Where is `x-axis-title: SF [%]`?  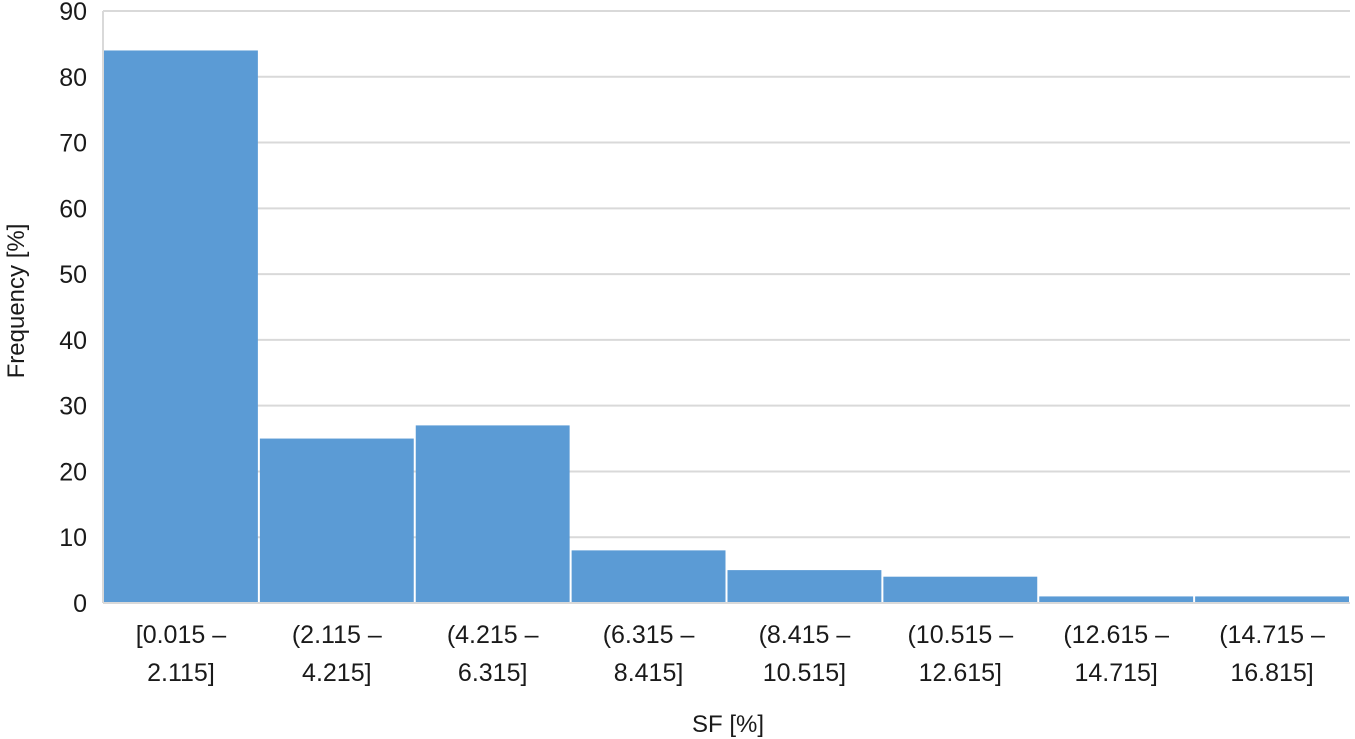
x-axis-title: SF [%] is located at coordinates (728, 724).